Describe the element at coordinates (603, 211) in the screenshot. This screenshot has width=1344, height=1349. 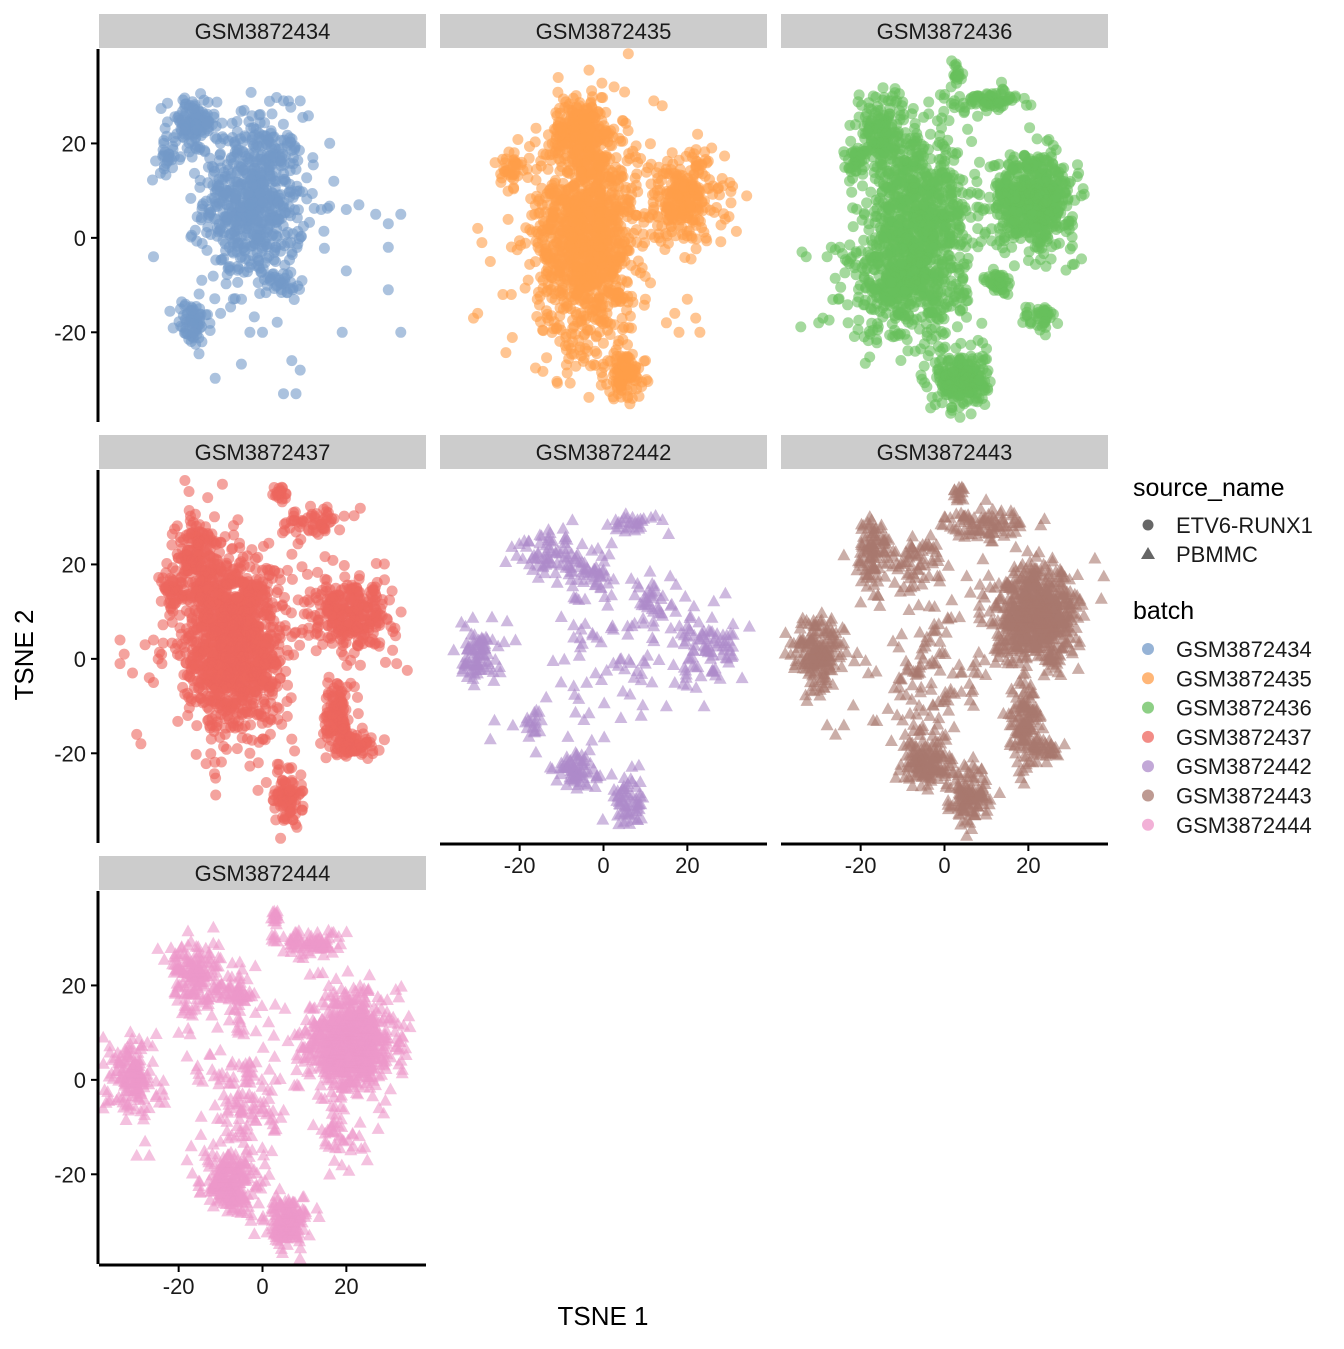
I see `facet-panel-GSM3872435: GSM3872435` at that location.